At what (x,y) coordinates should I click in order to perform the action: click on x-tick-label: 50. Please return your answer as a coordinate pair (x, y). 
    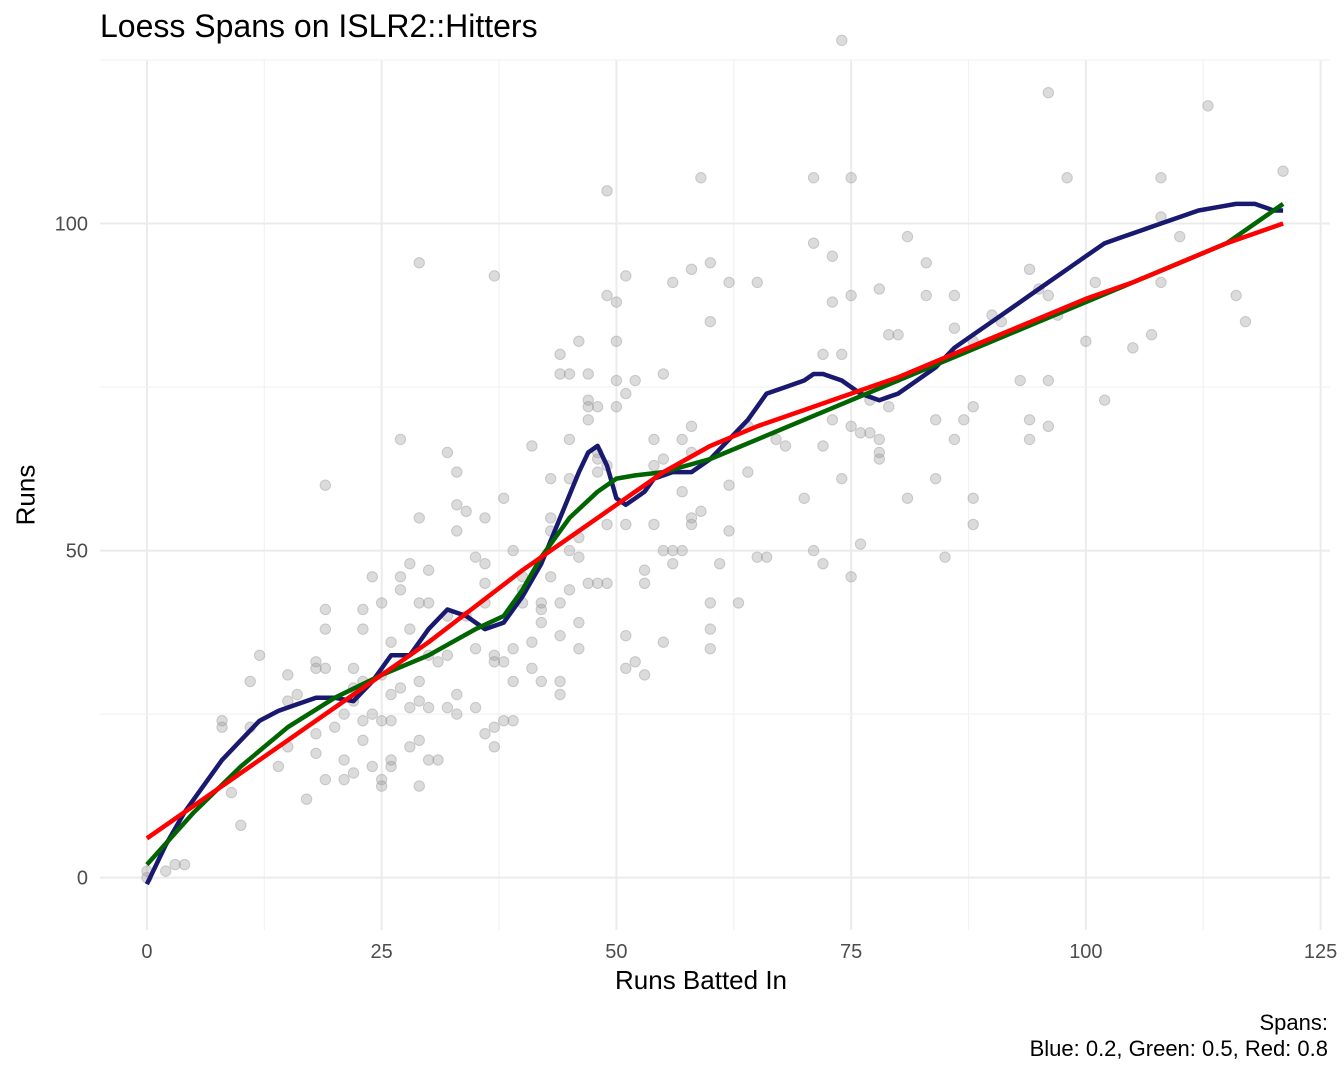
    Looking at the image, I should click on (616, 952).